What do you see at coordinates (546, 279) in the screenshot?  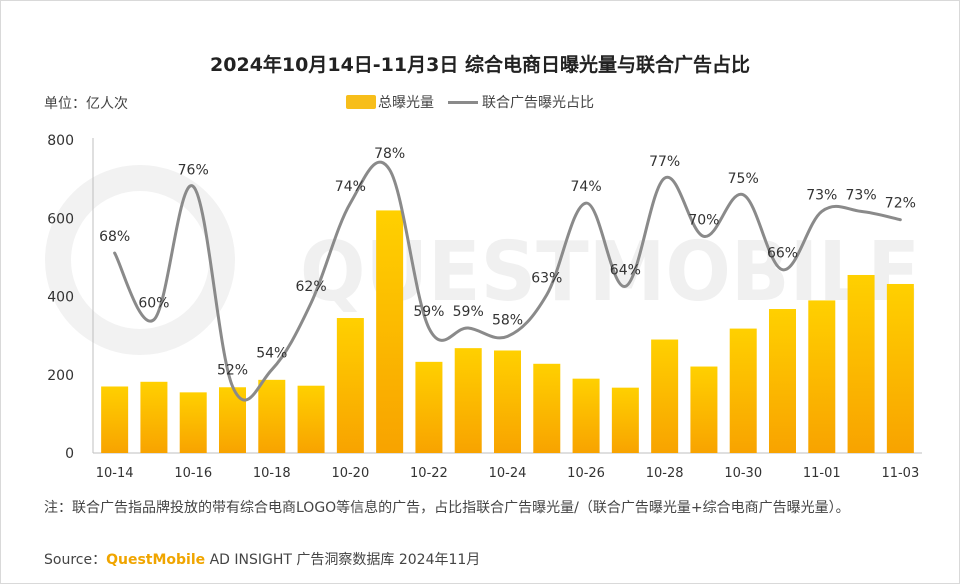 I see `line-data-label: 63%` at bounding box center [546, 279].